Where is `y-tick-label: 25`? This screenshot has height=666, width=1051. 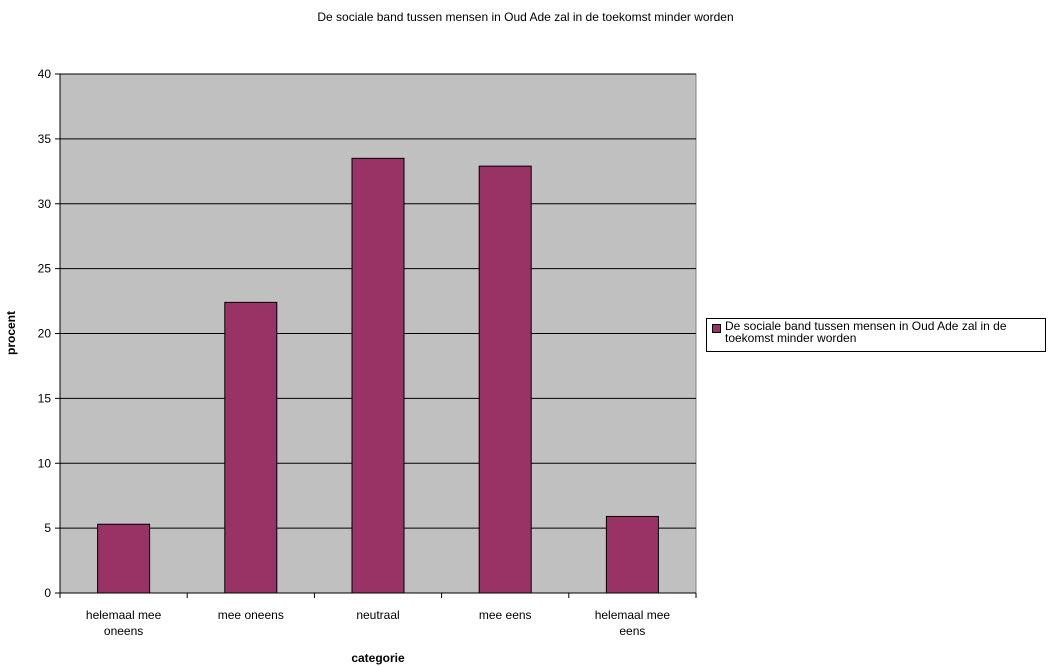
y-tick-label: 25 is located at coordinates (45, 269).